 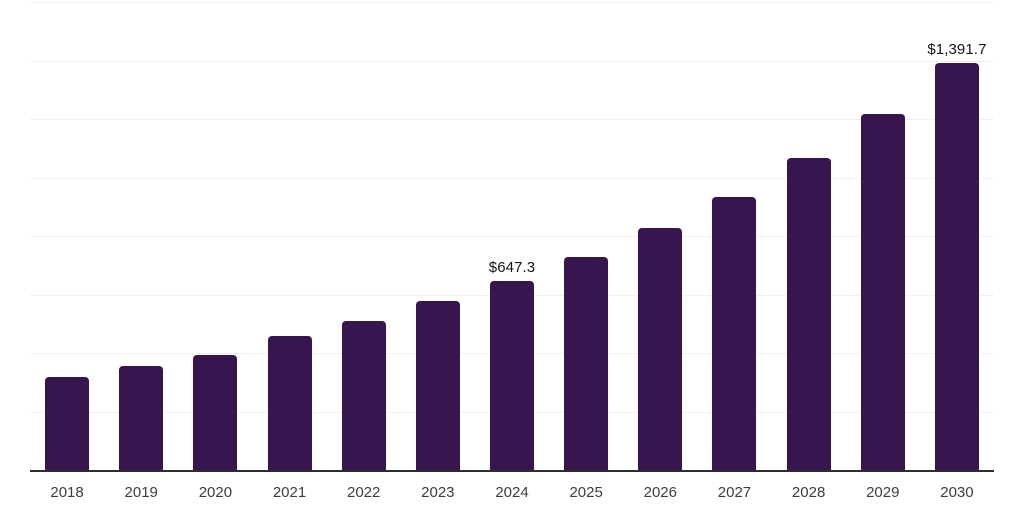 I want to click on x-tick-label-2026: 2026, so click(x=660, y=492).